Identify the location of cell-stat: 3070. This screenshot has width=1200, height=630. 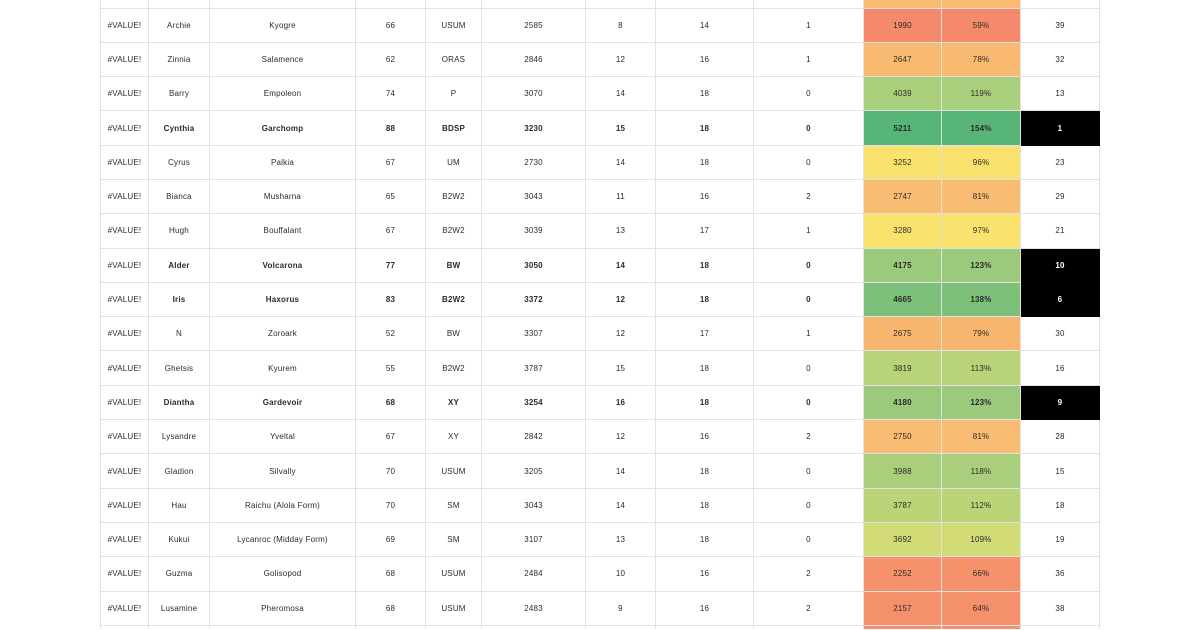
(533, 94).